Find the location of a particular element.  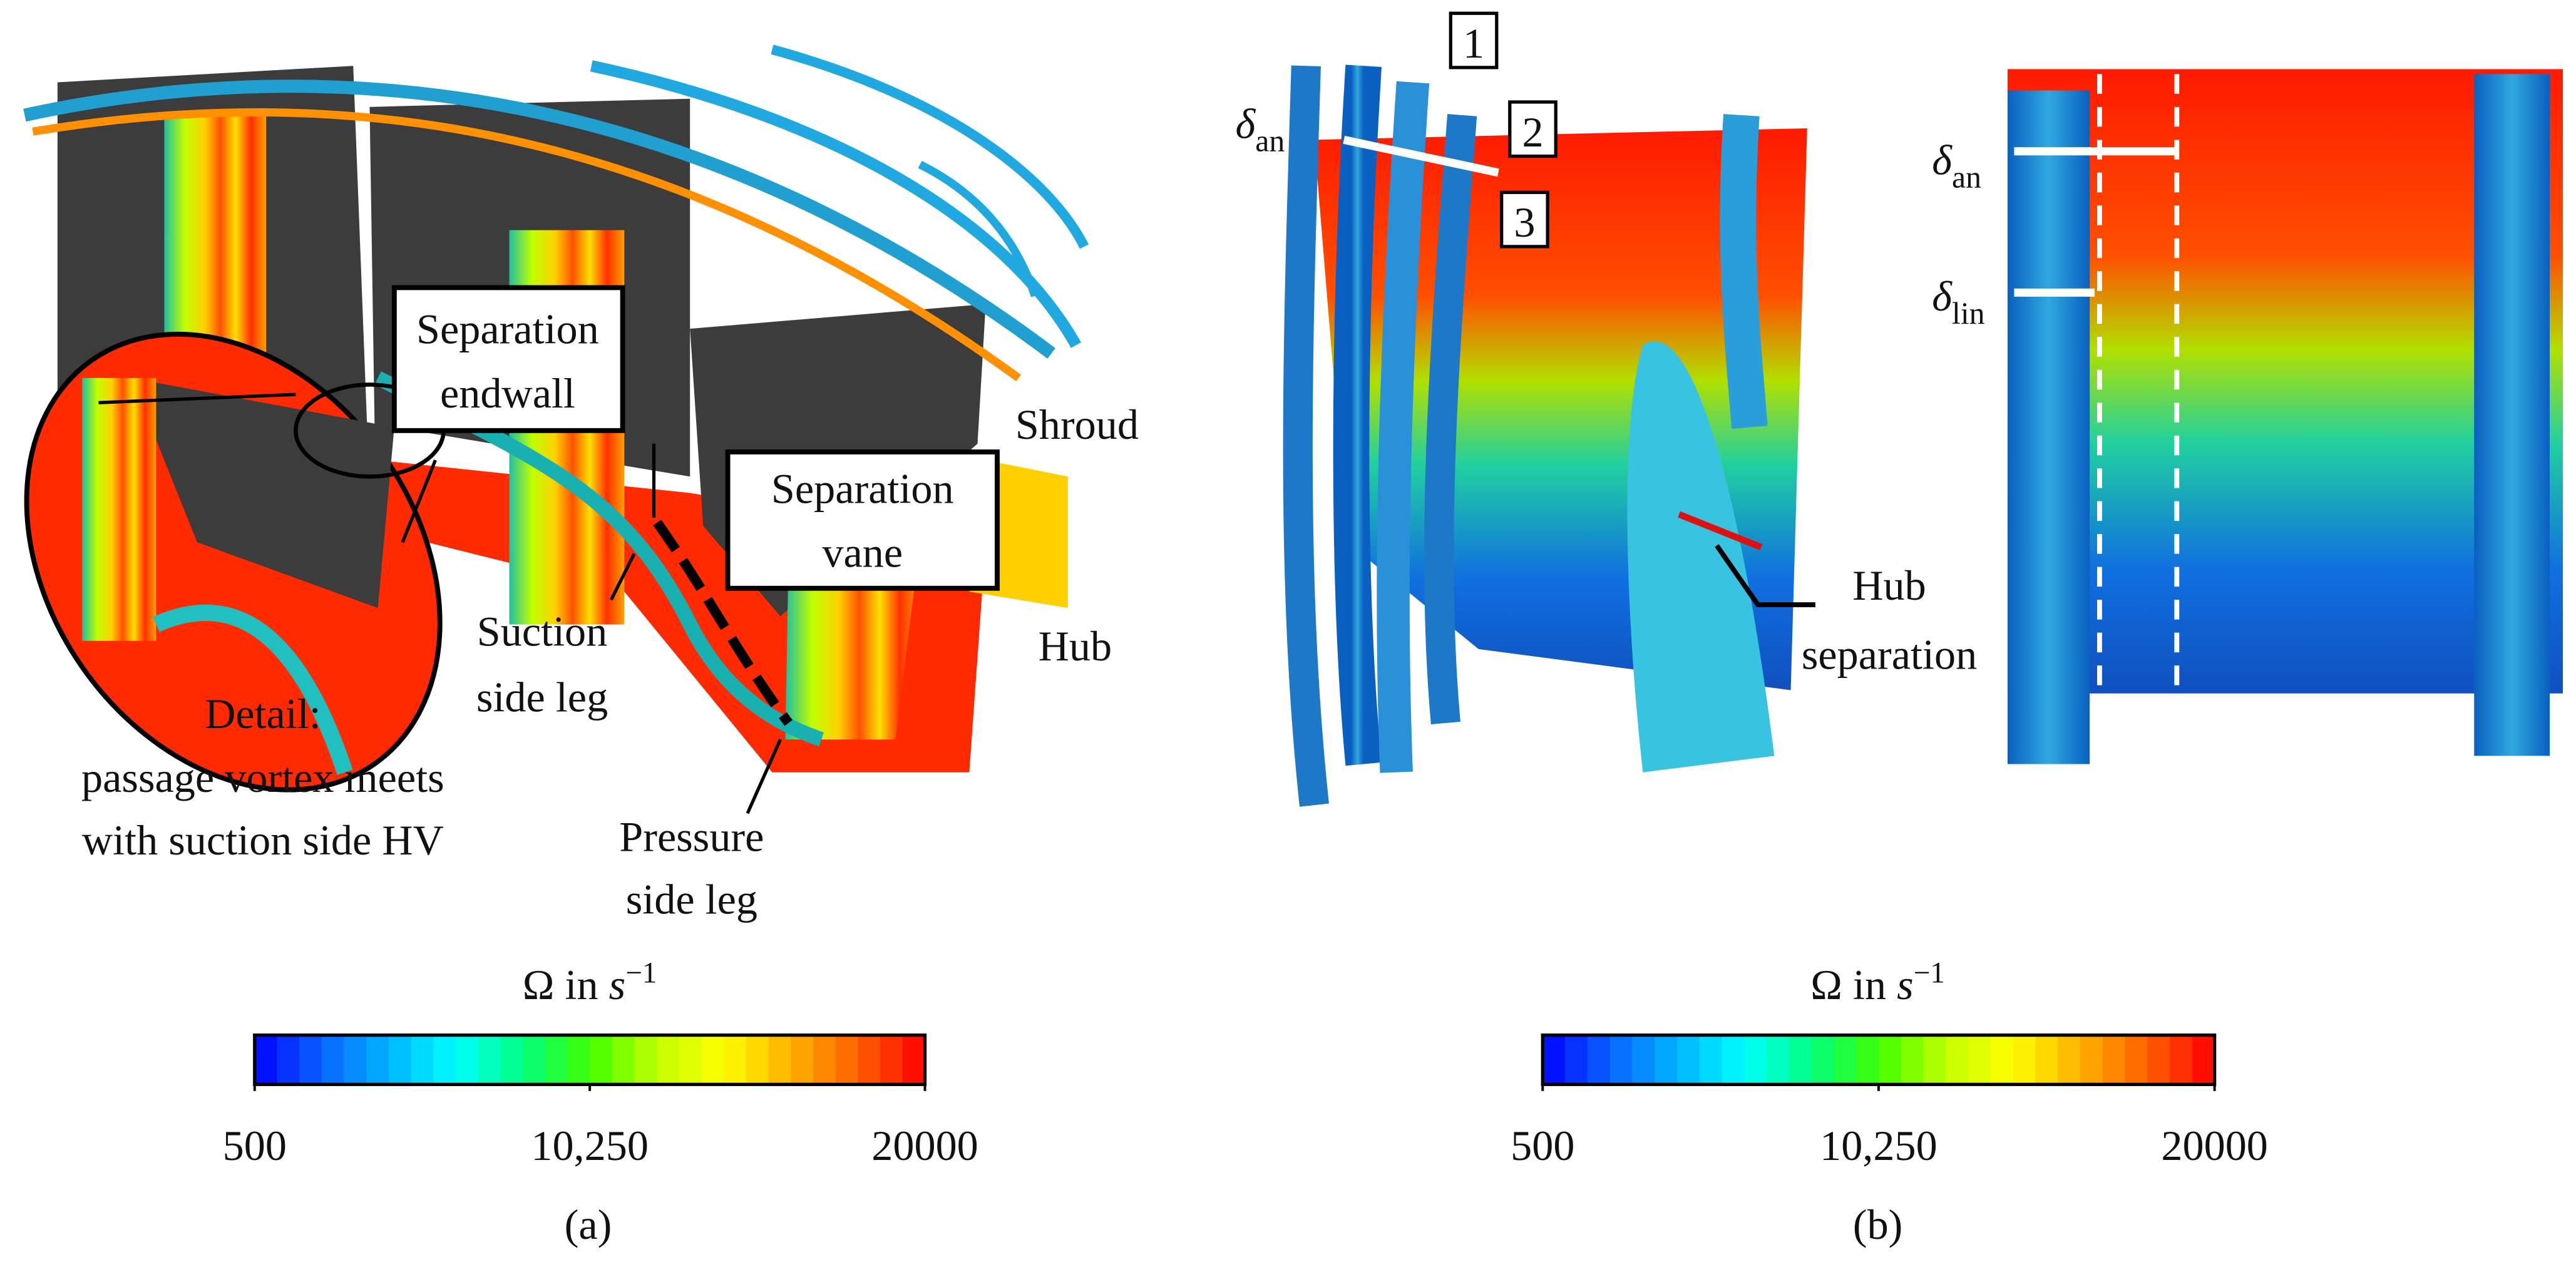

marker-label: 1 is located at coordinates (1473, 43).